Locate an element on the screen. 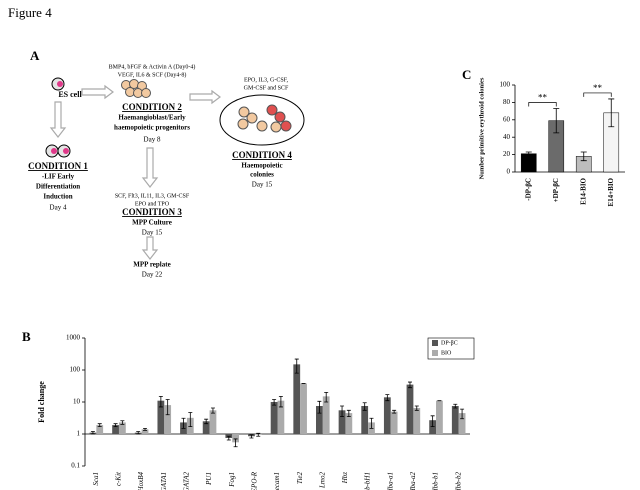 The height and width of the screenshot is (490, 640). cond1-cells is located at coordinates (58, 151).